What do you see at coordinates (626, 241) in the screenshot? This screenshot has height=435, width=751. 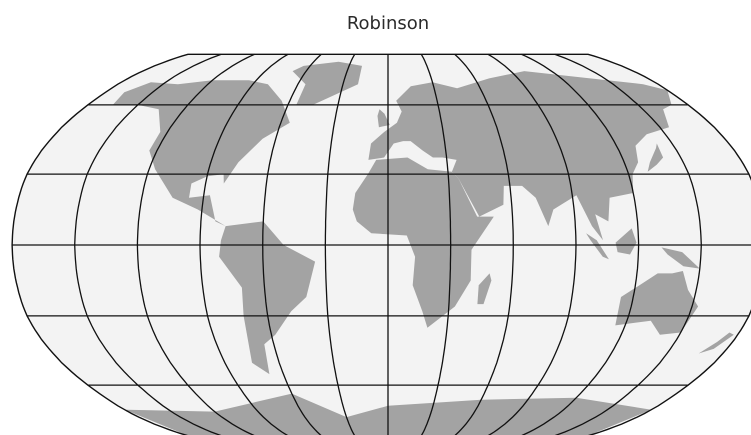 I see `land-borneo` at bounding box center [626, 241].